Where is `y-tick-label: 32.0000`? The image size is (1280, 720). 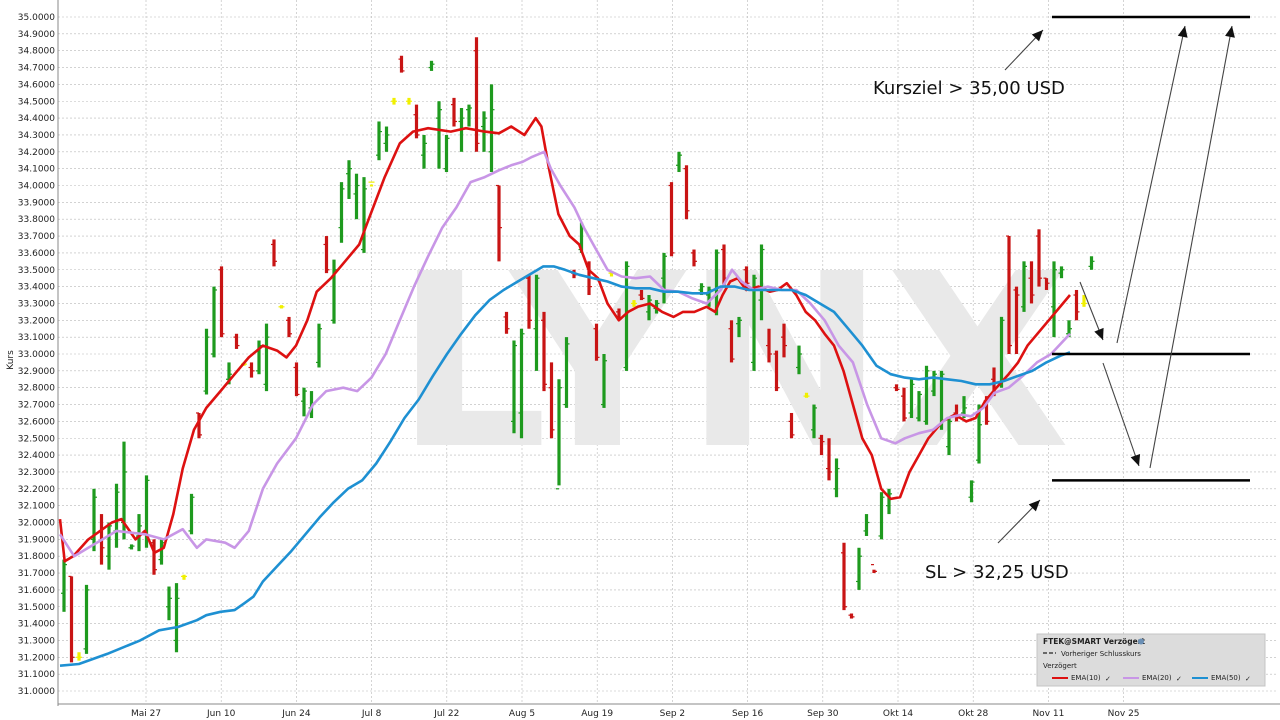
y-tick-label: 32.0000 is located at coordinates (36, 524).